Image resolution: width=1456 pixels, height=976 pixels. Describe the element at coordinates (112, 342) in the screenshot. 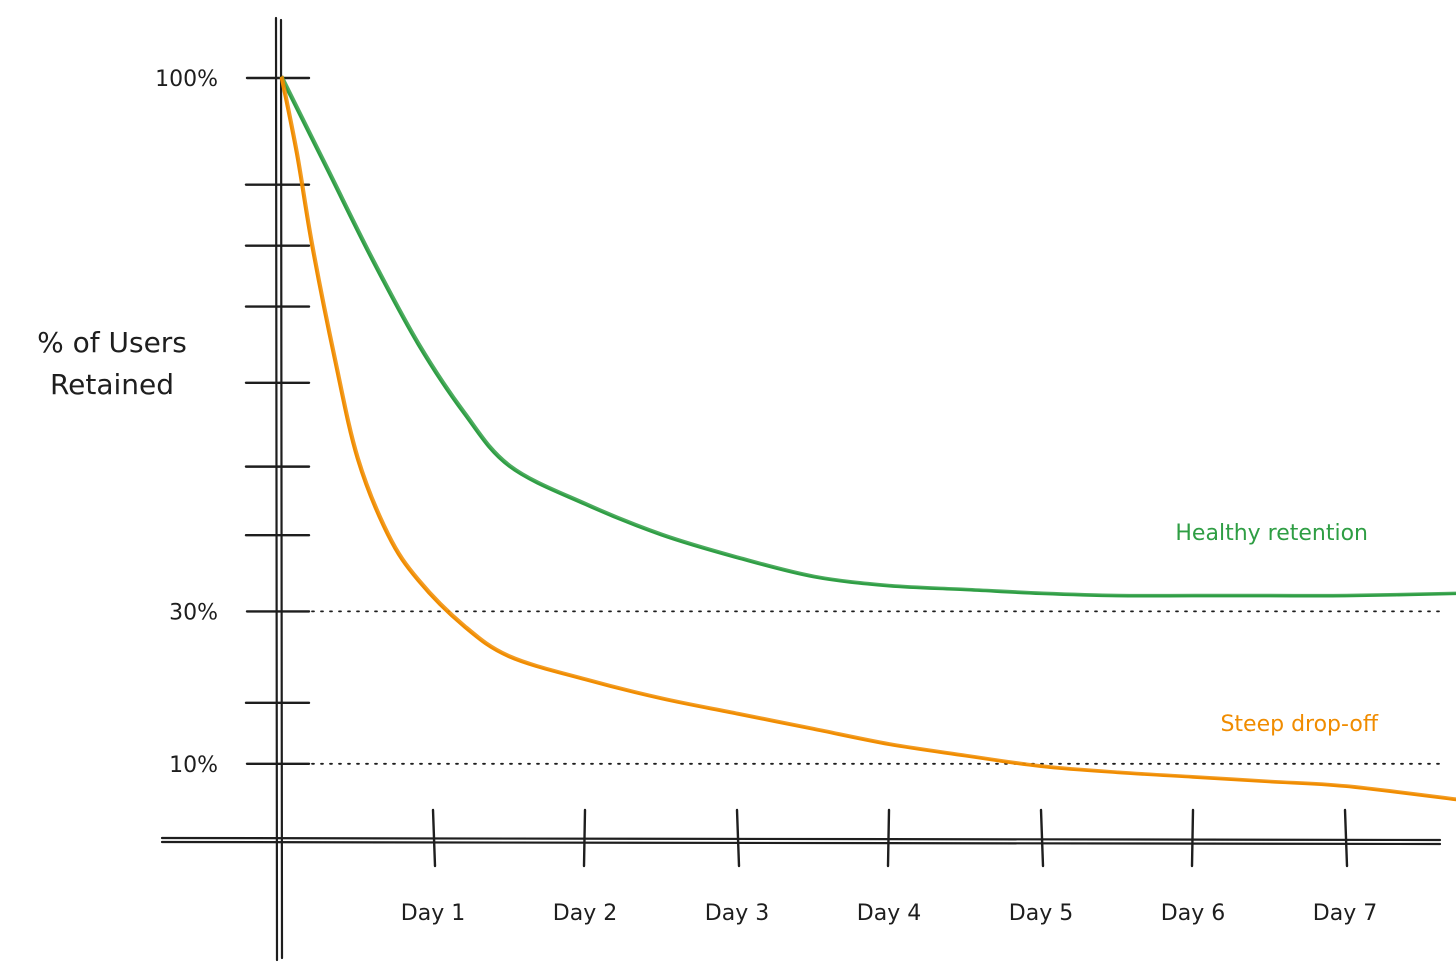

I see `y-axis-title-line-1: % of Users` at that location.